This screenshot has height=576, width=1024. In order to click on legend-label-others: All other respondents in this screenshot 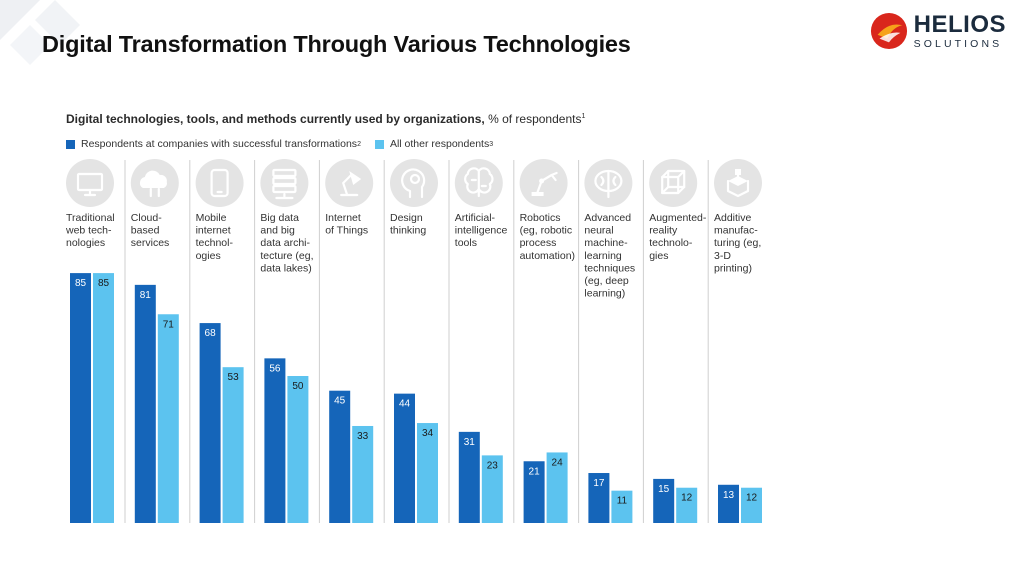, I will do `click(439, 144)`.